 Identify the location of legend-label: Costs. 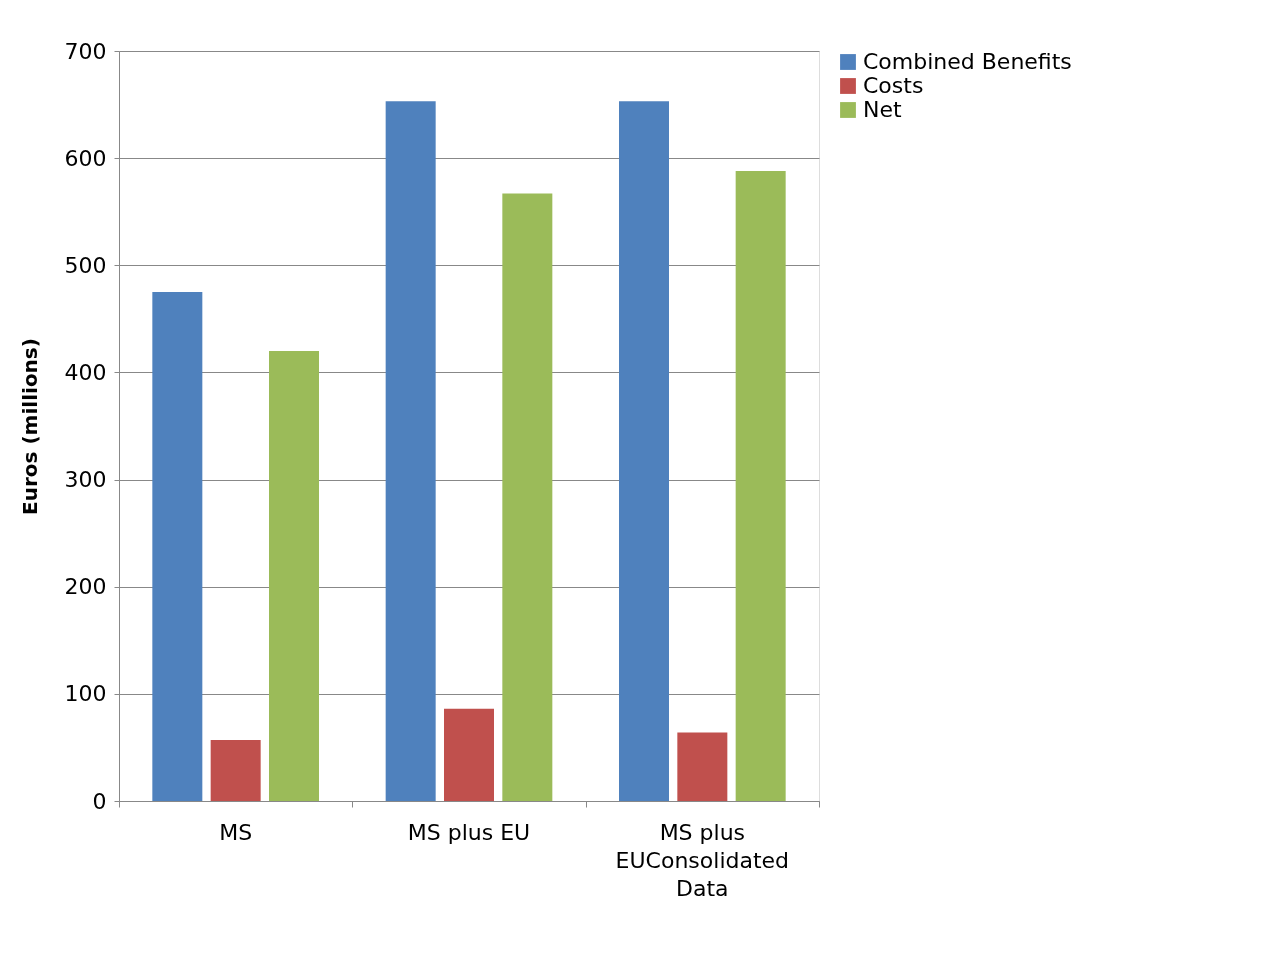
(893, 85).